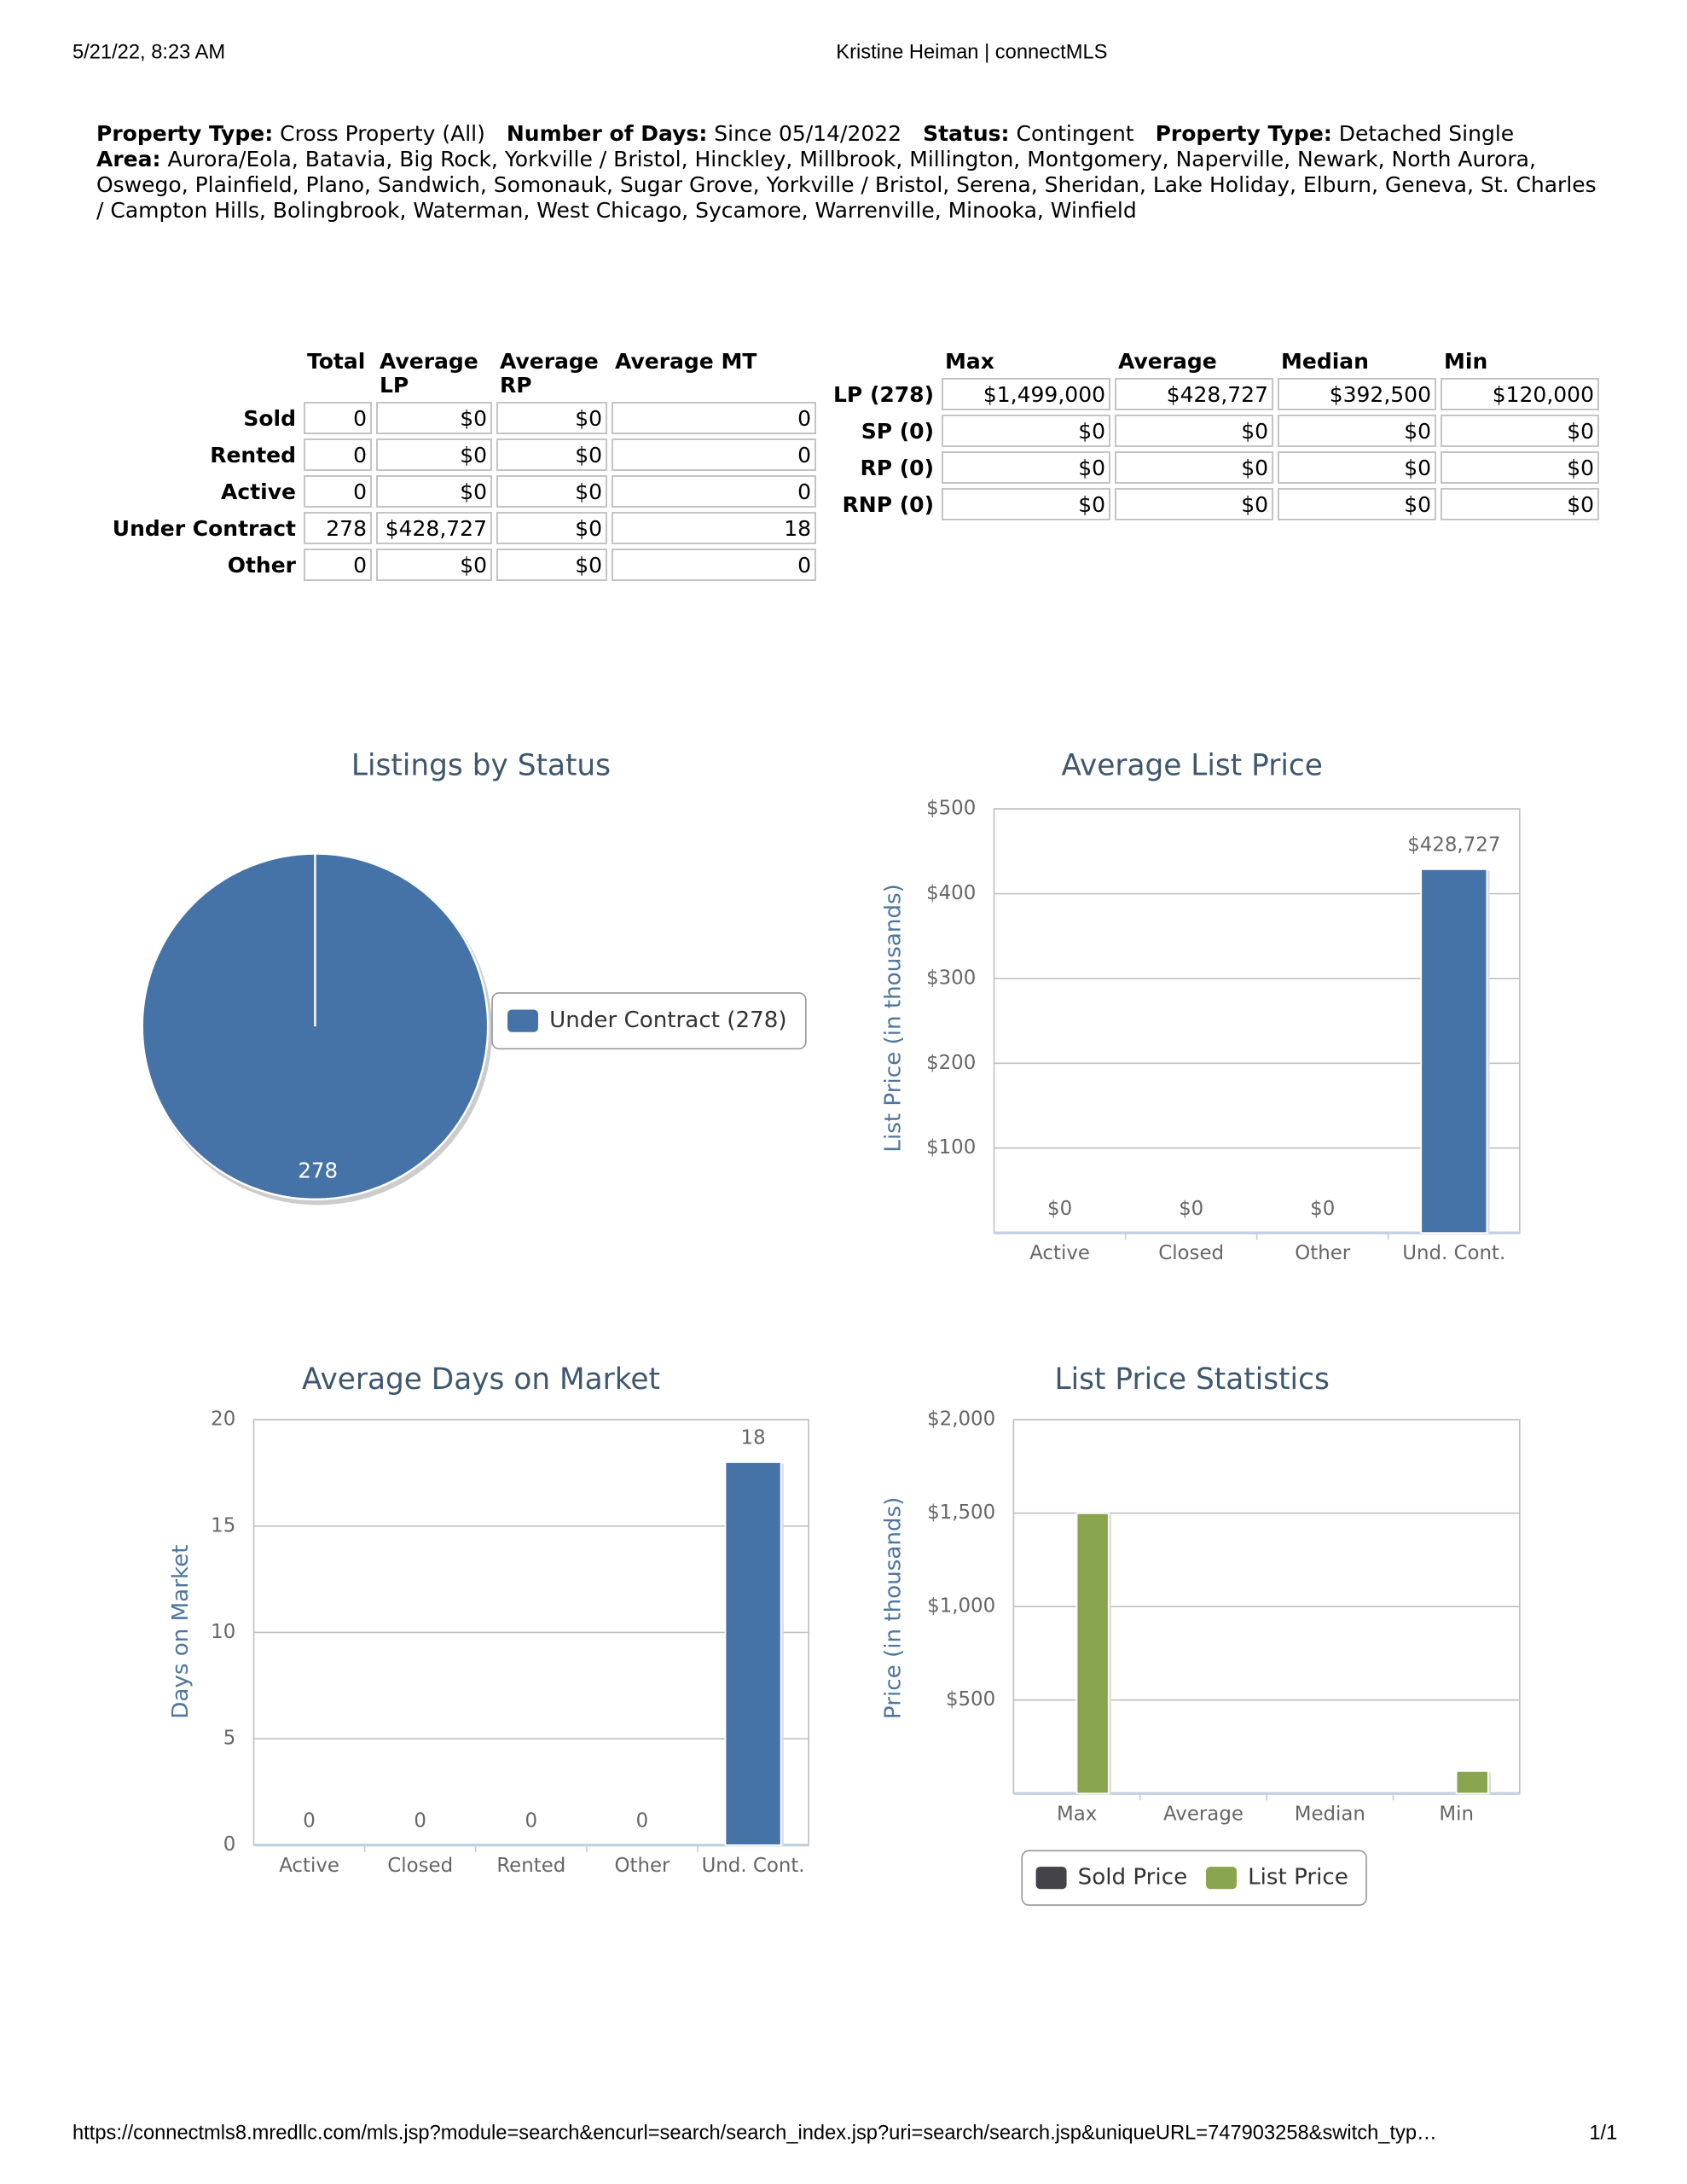 The image size is (1687, 2184). I want to click on table-row: Sold 0 $0 $0 0, so click(456, 418).